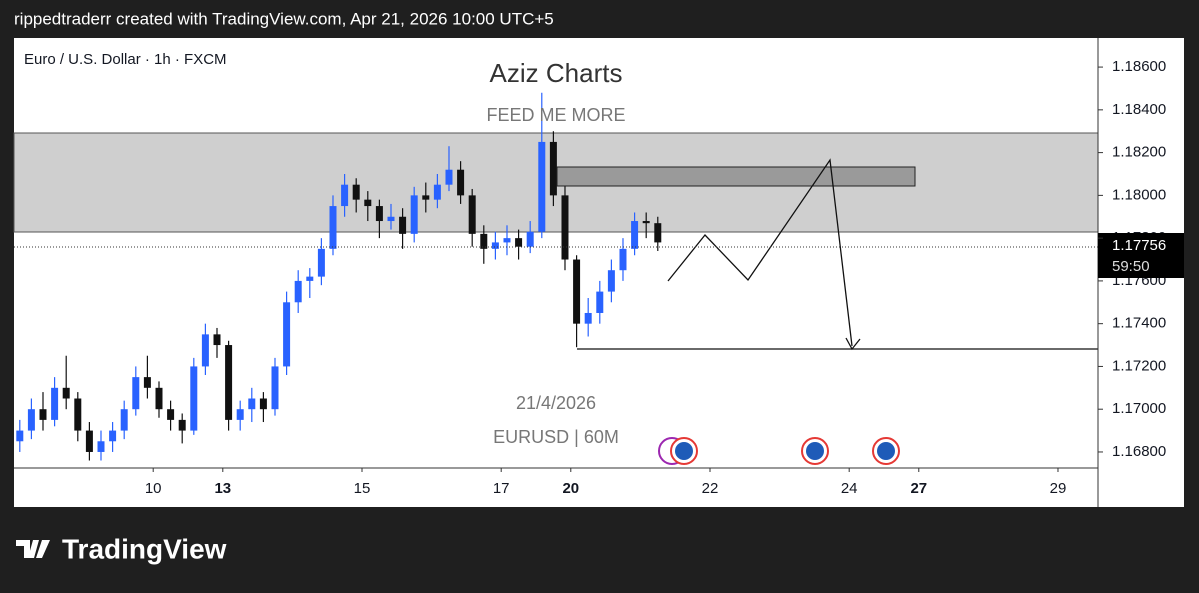  Describe the element at coordinates (849, 488) in the screenshot. I see `x-tick-label: 24` at that location.